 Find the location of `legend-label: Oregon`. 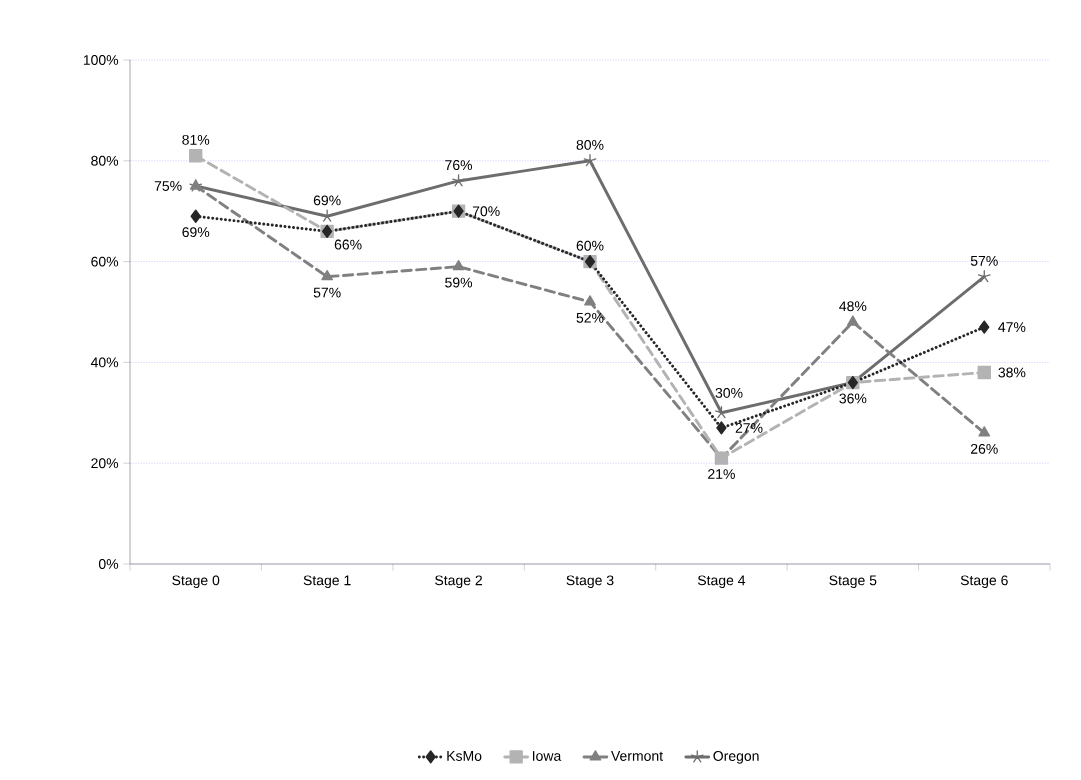

legend-label: Oregon is located at coordinates (736, 757).